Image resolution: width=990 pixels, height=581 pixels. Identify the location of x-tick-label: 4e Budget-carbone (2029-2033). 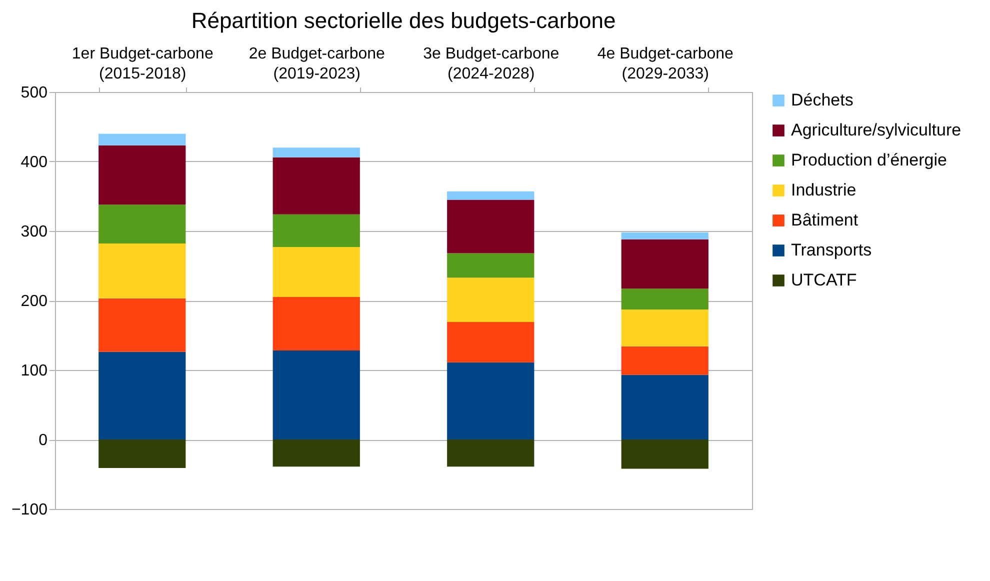
(665, 64).